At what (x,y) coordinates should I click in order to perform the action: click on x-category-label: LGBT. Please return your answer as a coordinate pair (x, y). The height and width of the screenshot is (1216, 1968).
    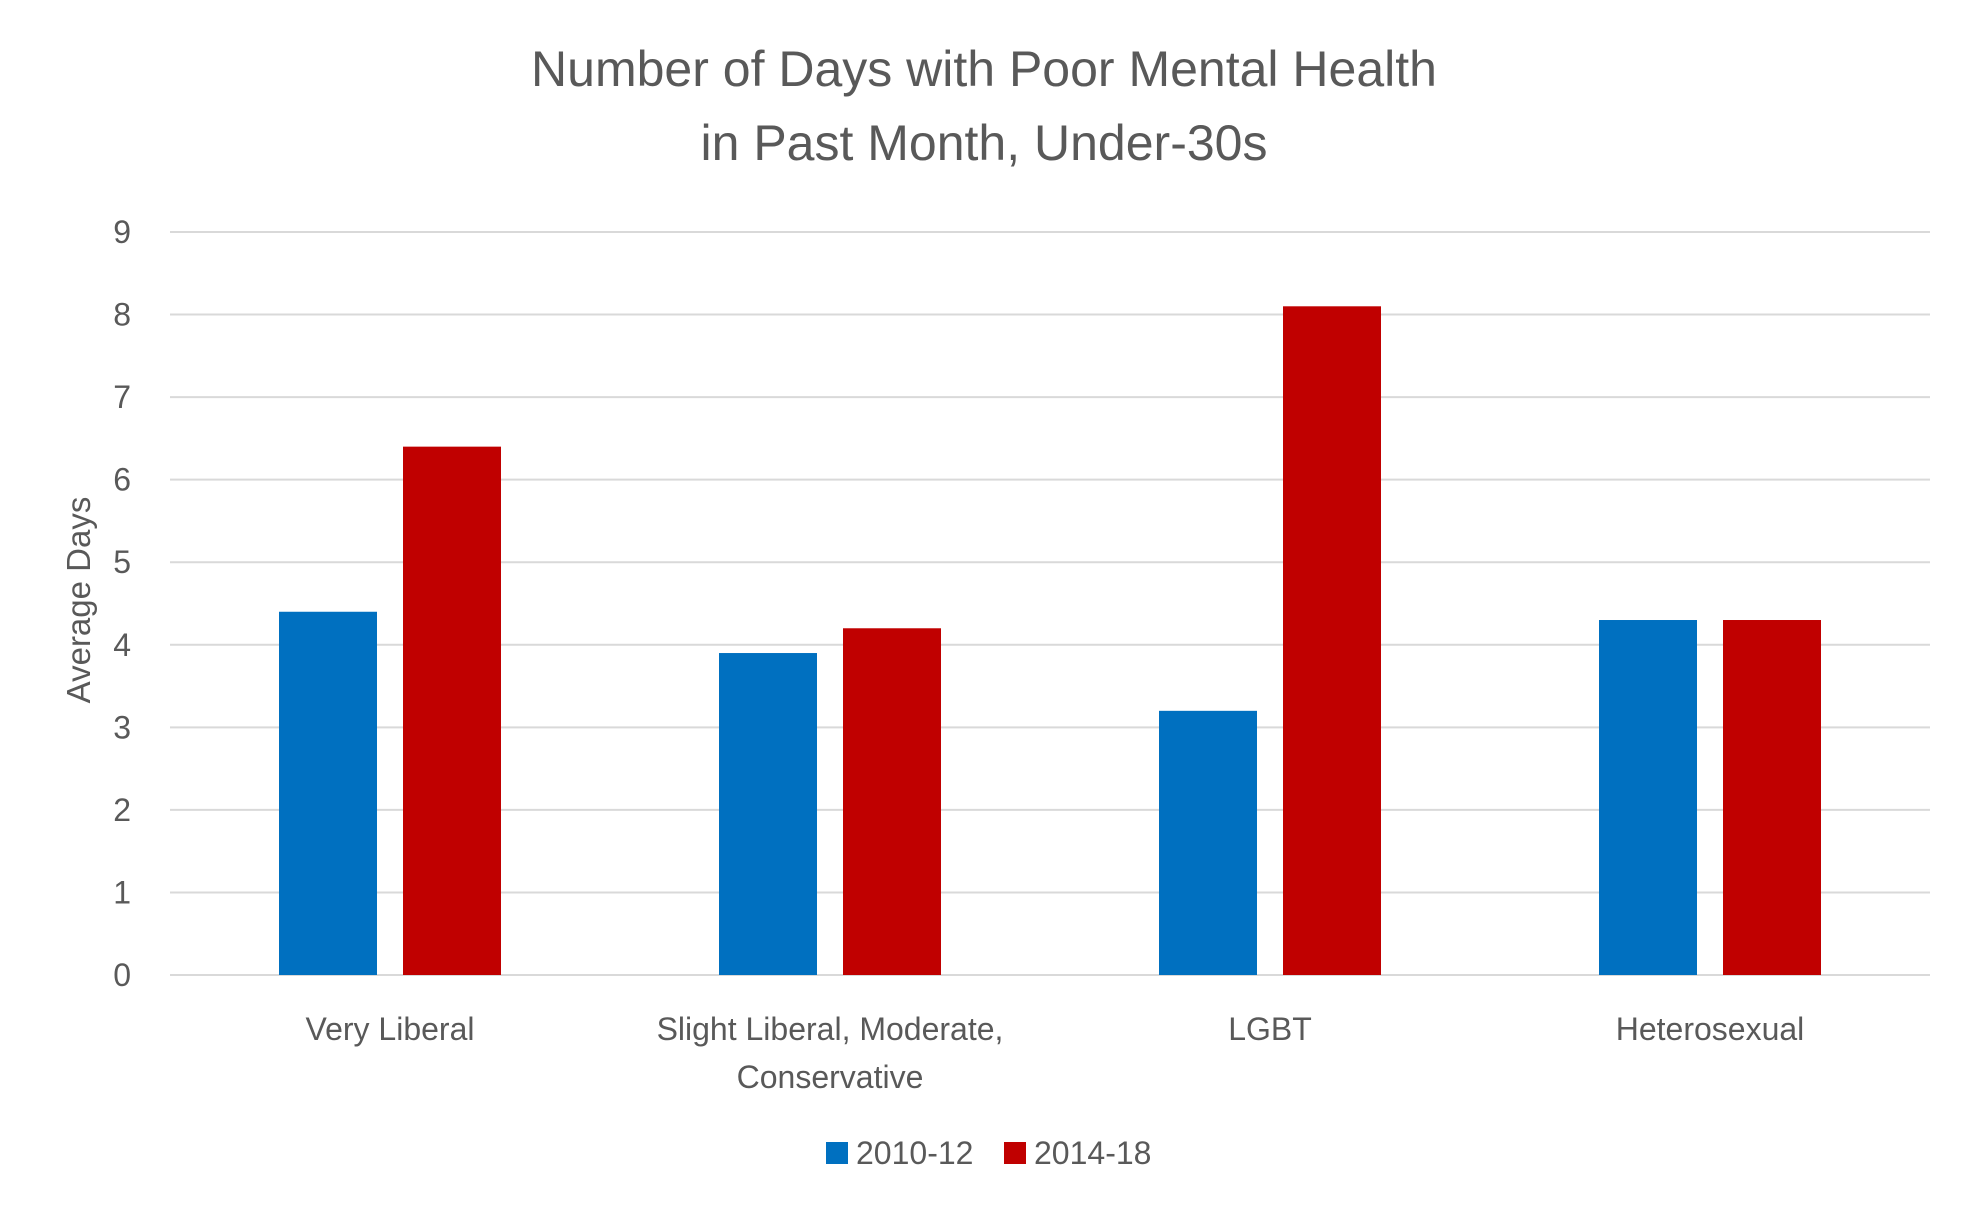
    Looking at the image, I should click on (1270, 1029).